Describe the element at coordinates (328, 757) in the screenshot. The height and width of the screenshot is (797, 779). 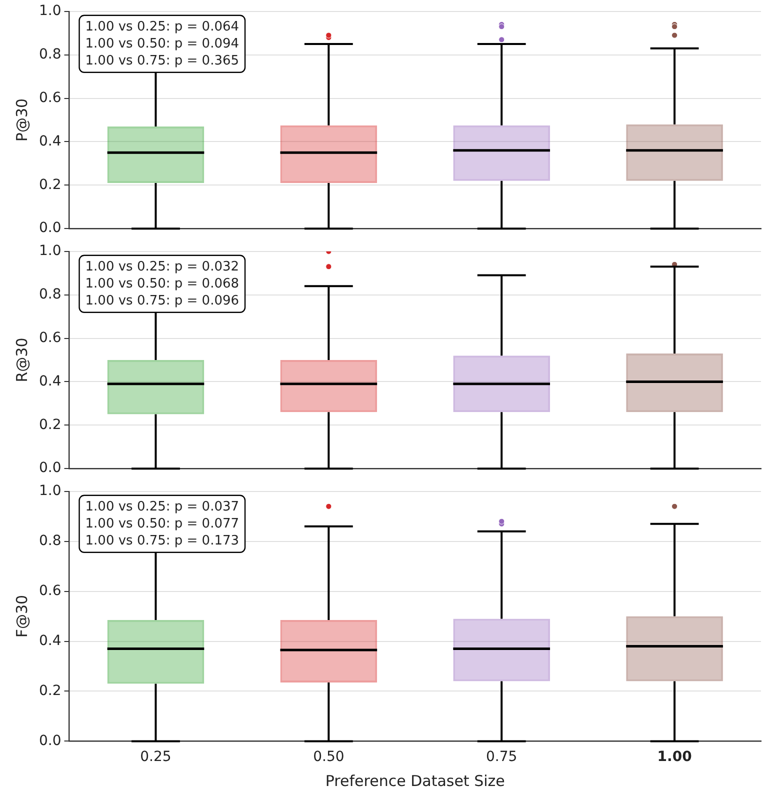
I see `x-tick-label: 0.50` at that location.